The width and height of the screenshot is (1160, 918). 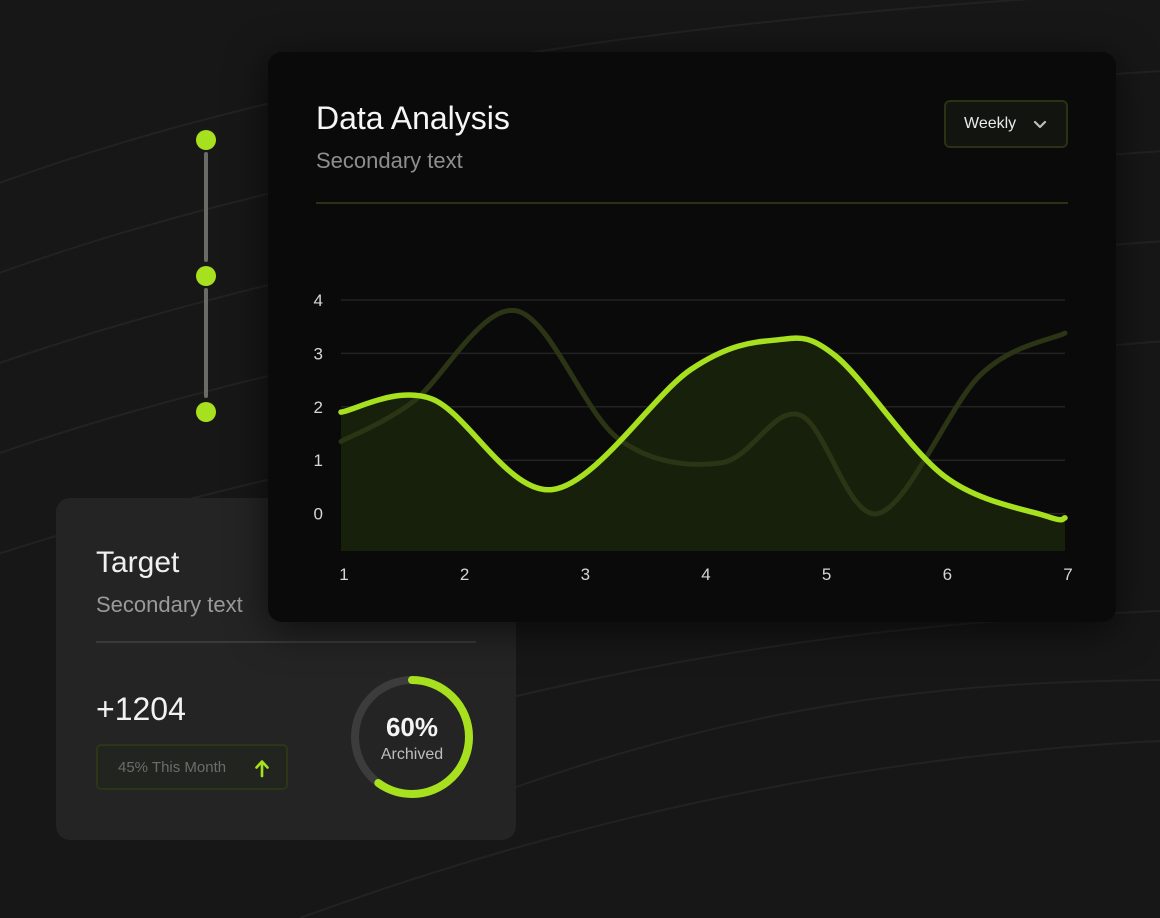 What do you see at coordinates (318, 300) in the screenshot?
I see `y-tick-label: 4` at bounding box center [318, 300].